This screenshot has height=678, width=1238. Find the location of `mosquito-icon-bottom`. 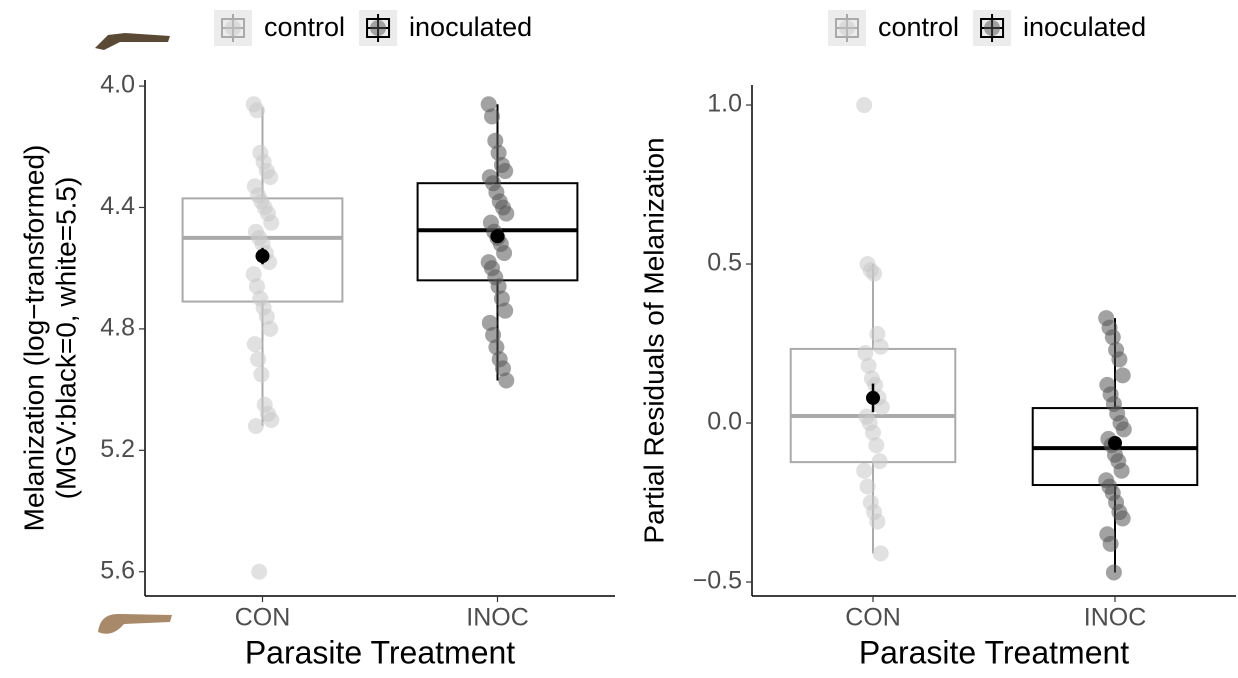

mosquito-icon-bottom is located at coordinates (135, 624).